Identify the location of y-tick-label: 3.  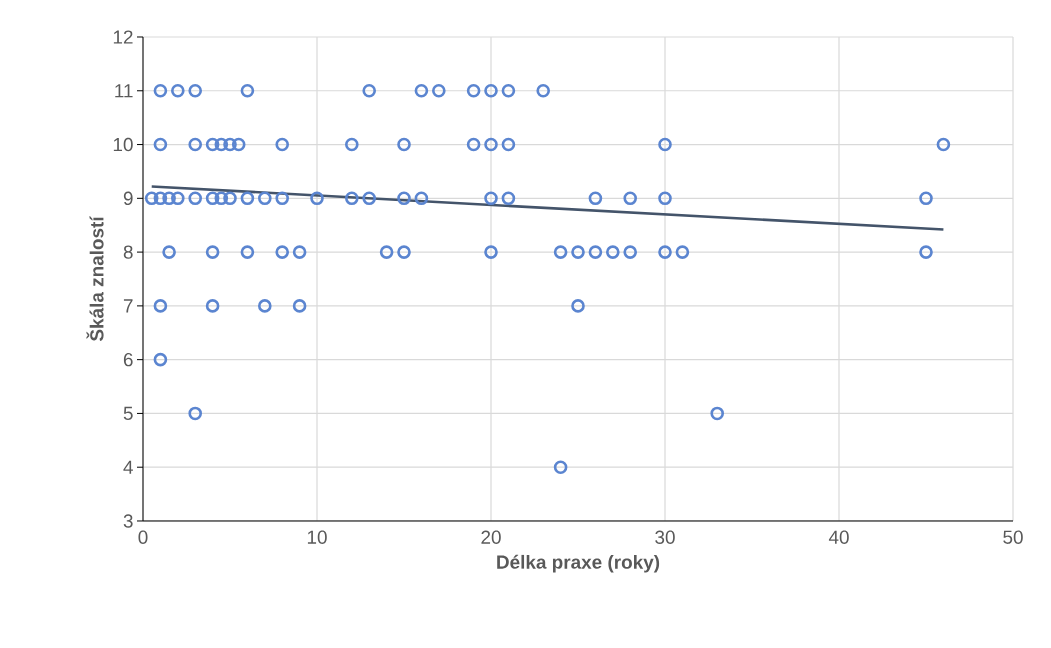
(128, 521).